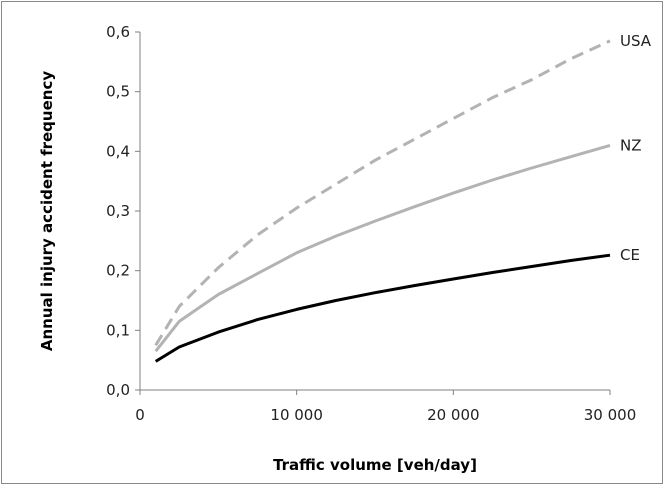 The height and width of the screenshot is (487, 666). I want to click on x-tick-label: 10 000, so click(296, 415).